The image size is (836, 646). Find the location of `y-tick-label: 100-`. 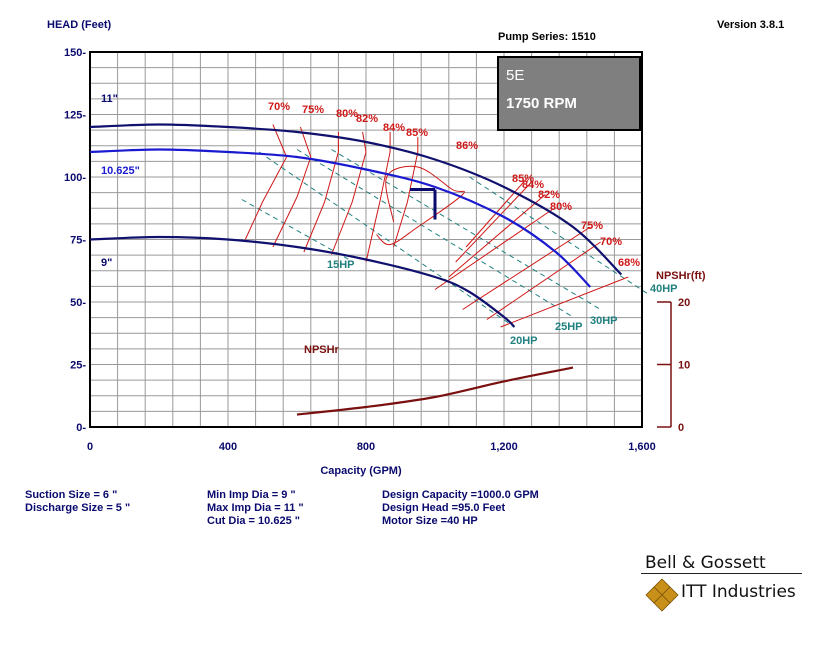

y-tick-label: 100- is located at coordinates (75, 178).